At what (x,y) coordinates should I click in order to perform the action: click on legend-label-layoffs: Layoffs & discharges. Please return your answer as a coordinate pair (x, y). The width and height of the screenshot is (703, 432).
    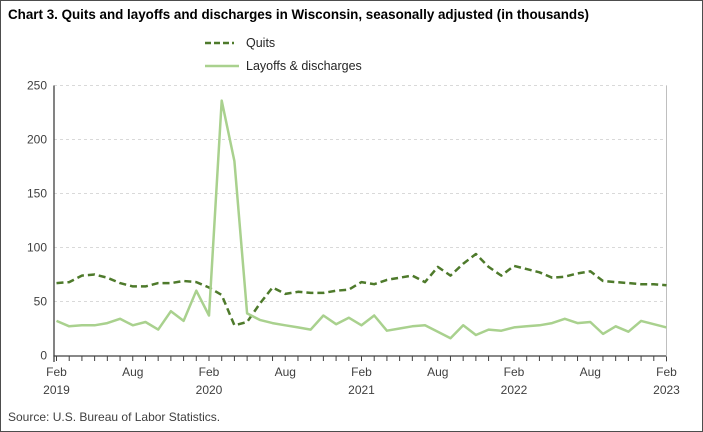
    Looking at the image, I should click on (304, 66).